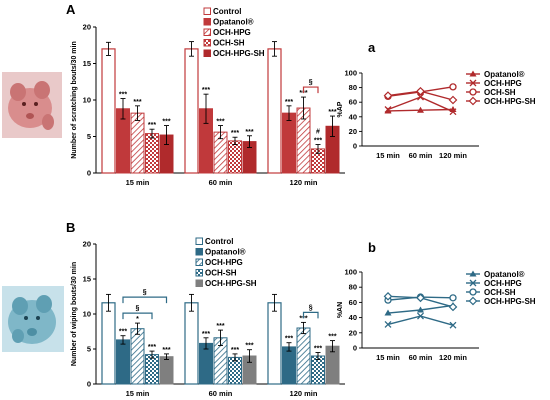 The height and width of the screenshot is (400, 550). What do you see at coordinates (318, 132) in the screenshot?
I see `extra-significance-mark: #` at bounding box center [318, 132].